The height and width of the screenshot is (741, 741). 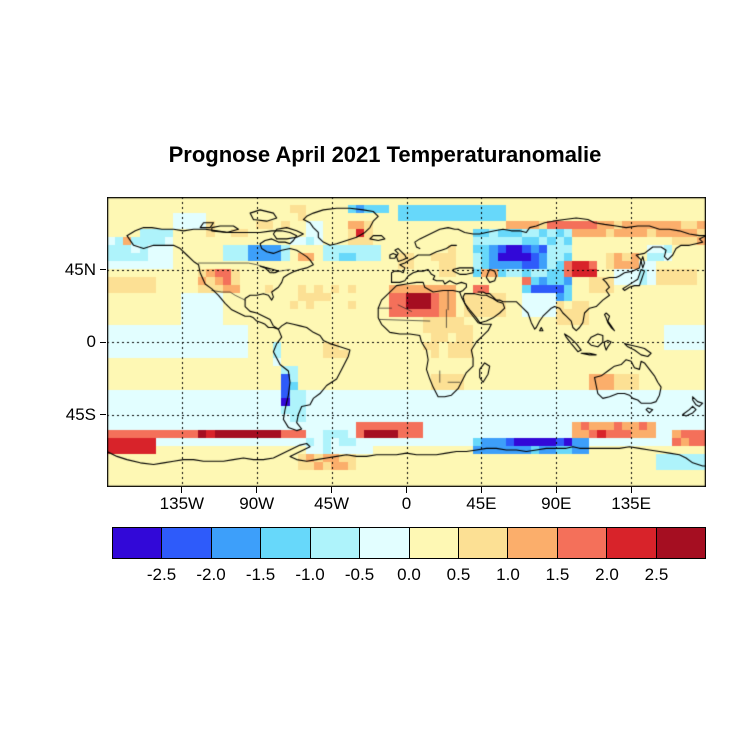 I want to click on lon-tick-label: 45E, so click(x=481, y=503).